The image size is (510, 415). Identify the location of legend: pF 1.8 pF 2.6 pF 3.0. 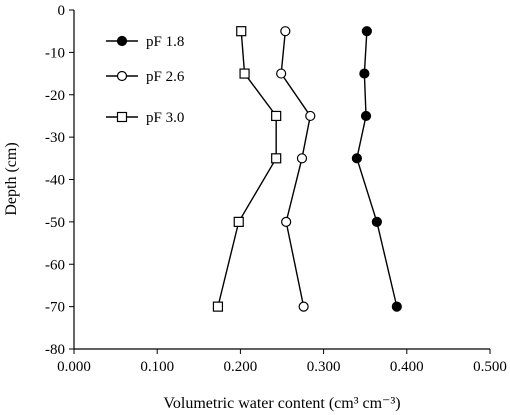
(145, 80).